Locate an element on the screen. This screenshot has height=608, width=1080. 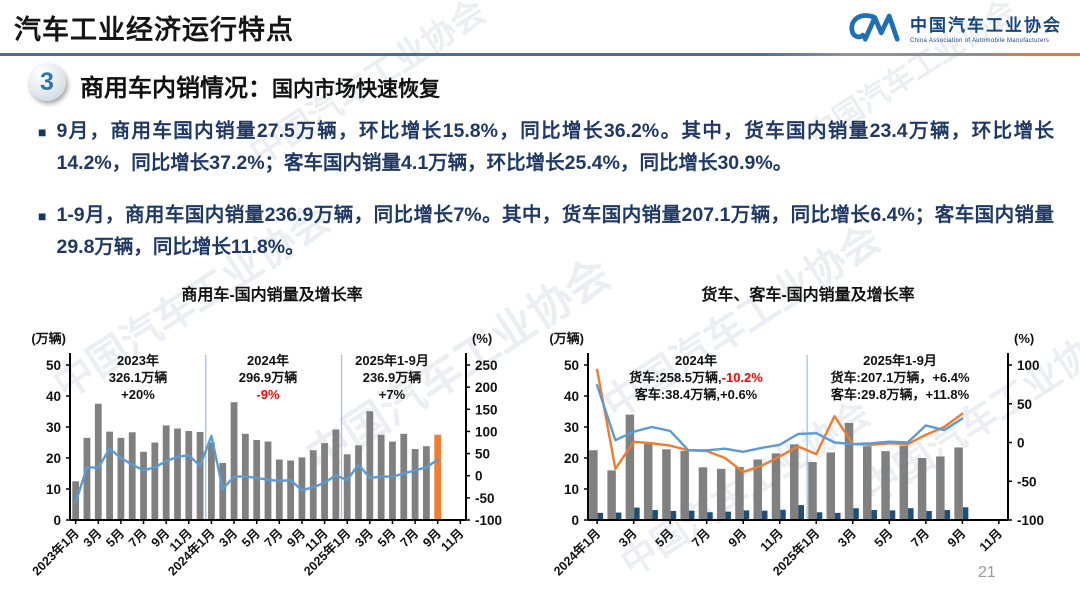
section-subtitle: 国内市场快速恢复 is located at coordinates (356, 89).